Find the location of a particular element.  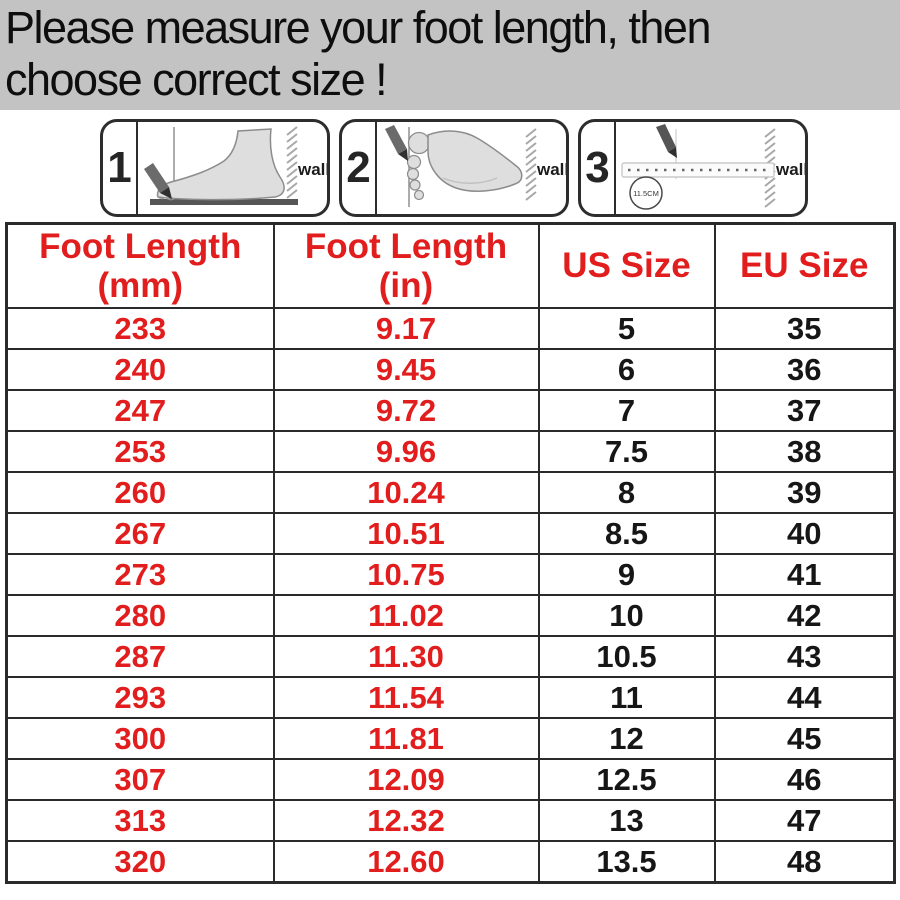

cell-eu-size: 42 is located at coordinates (804, 615).